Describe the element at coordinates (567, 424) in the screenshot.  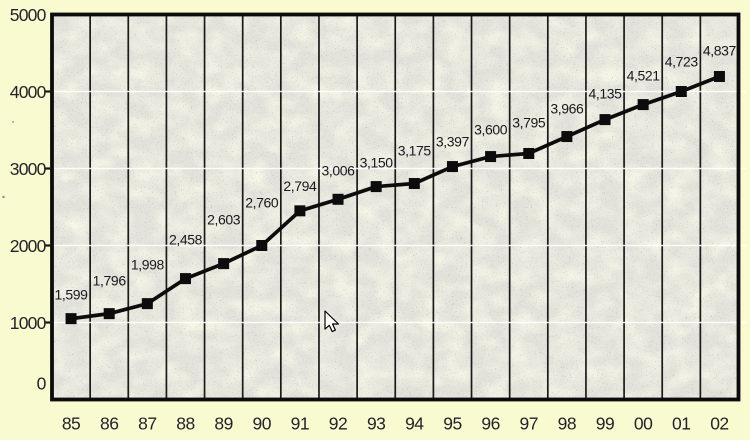
I see `x-tick-label: 98` at that location.